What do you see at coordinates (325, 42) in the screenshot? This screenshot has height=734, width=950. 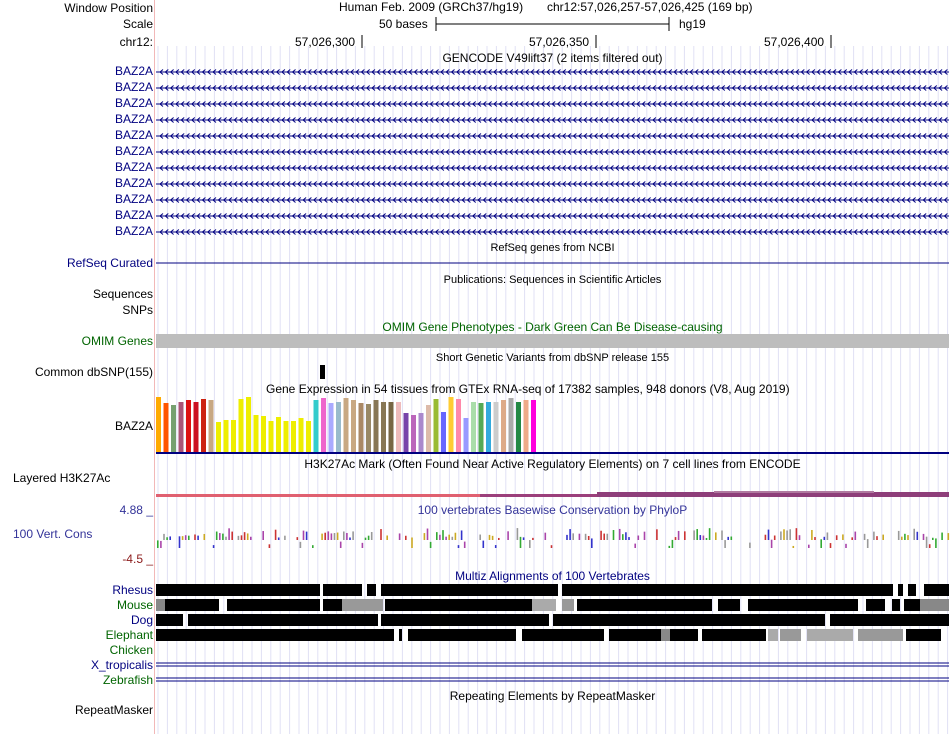 I see `tick-label: 57,026,300` at bounding box center [325, 42].